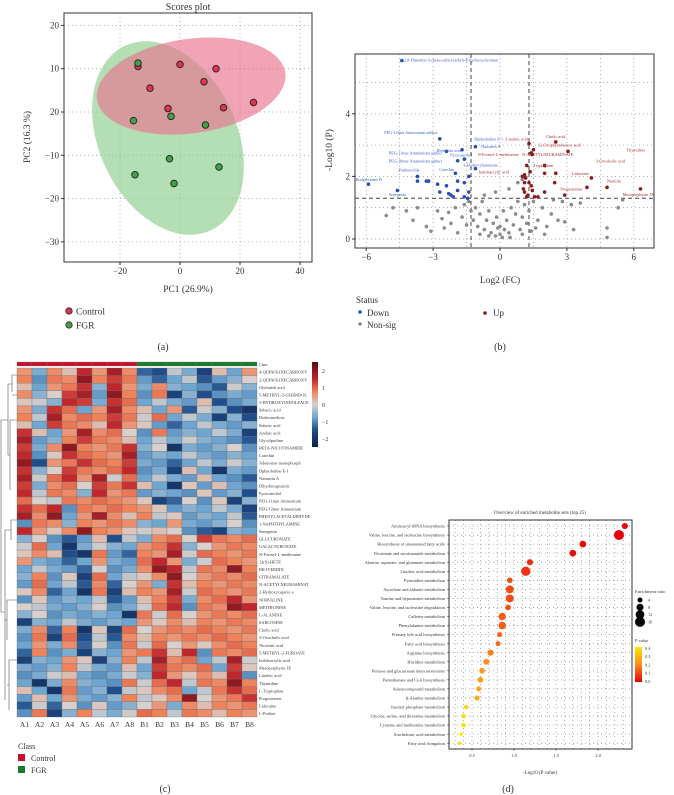 Image resolution: width=674 pixels, height=795 pixels. I want to click on y-tick-label: 2, so click(348, 176).